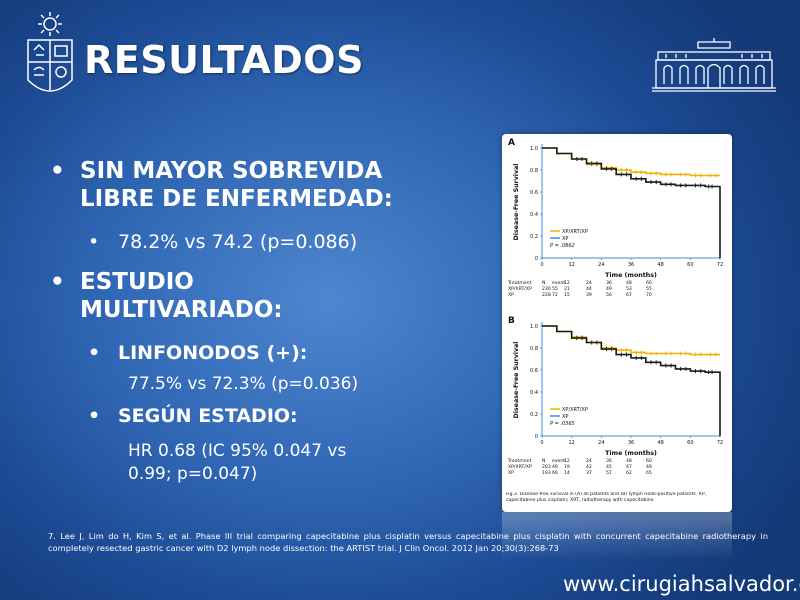 The height and width of the screenshot is (600, 800). Describe the element at coordinates (567, 295) in the screenshot. I see `table-cell: 15` at that location.